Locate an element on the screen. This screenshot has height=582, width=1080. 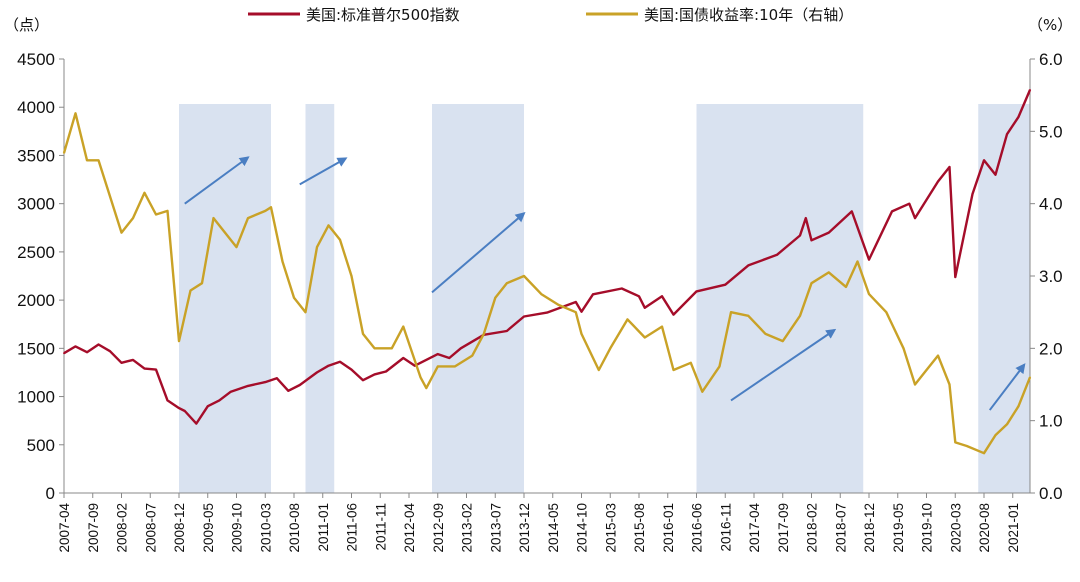
legend: 美国:标准普尔500指数 美国:国债收益率:10年（右轴） is located at coordinates (550, 15).